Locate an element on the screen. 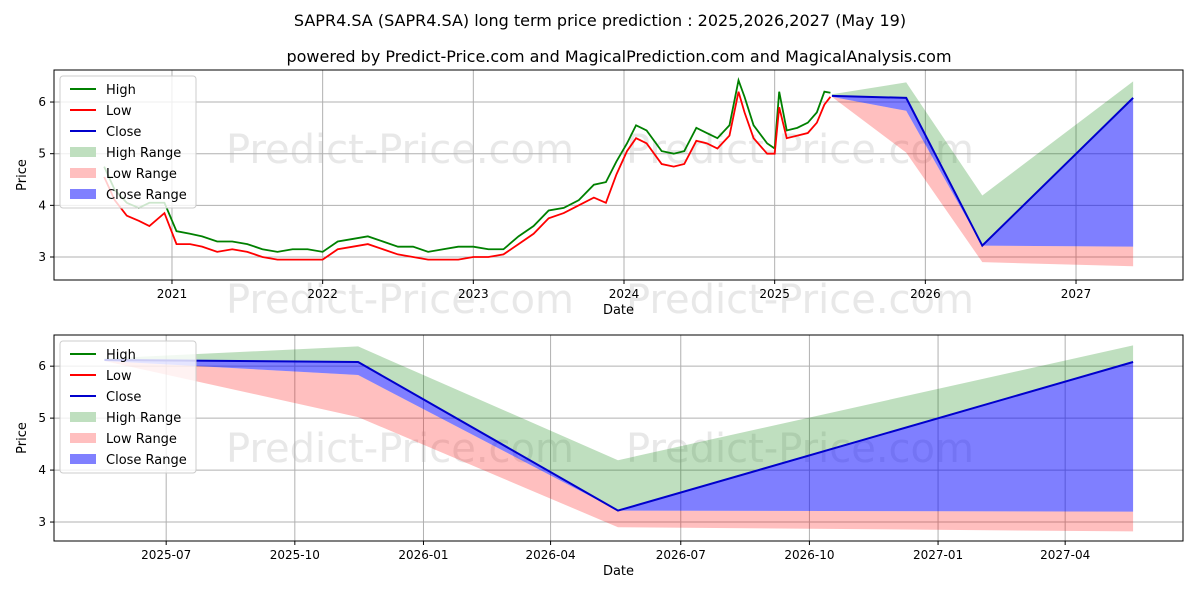 This screenshot has height=604, width=1200. x-tick-label: 2026-01 is located at coordinates (423, 555).